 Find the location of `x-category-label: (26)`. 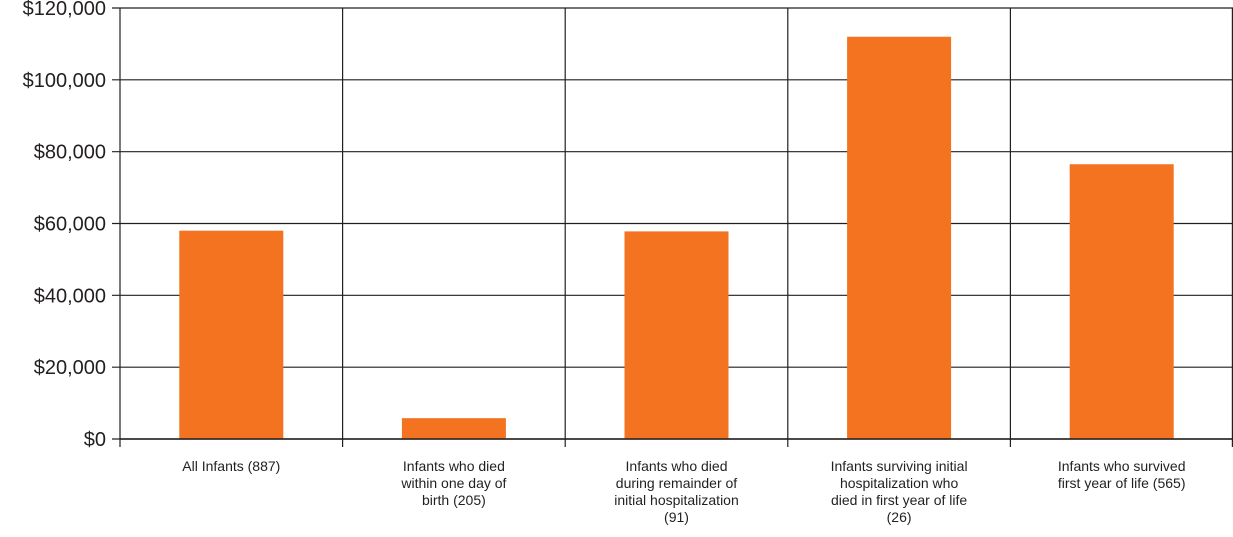

x-category-label: (26) is located at coordinates (899, 517).